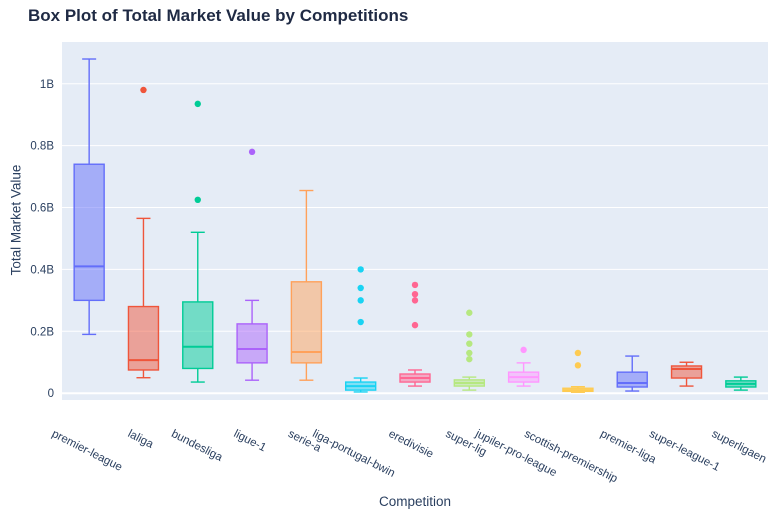 The image size is (774, 523). What do you see at coordinates (578, 371) in the screenshot?
I see `box-scottish-premiership` at bounding box center [578, 371].